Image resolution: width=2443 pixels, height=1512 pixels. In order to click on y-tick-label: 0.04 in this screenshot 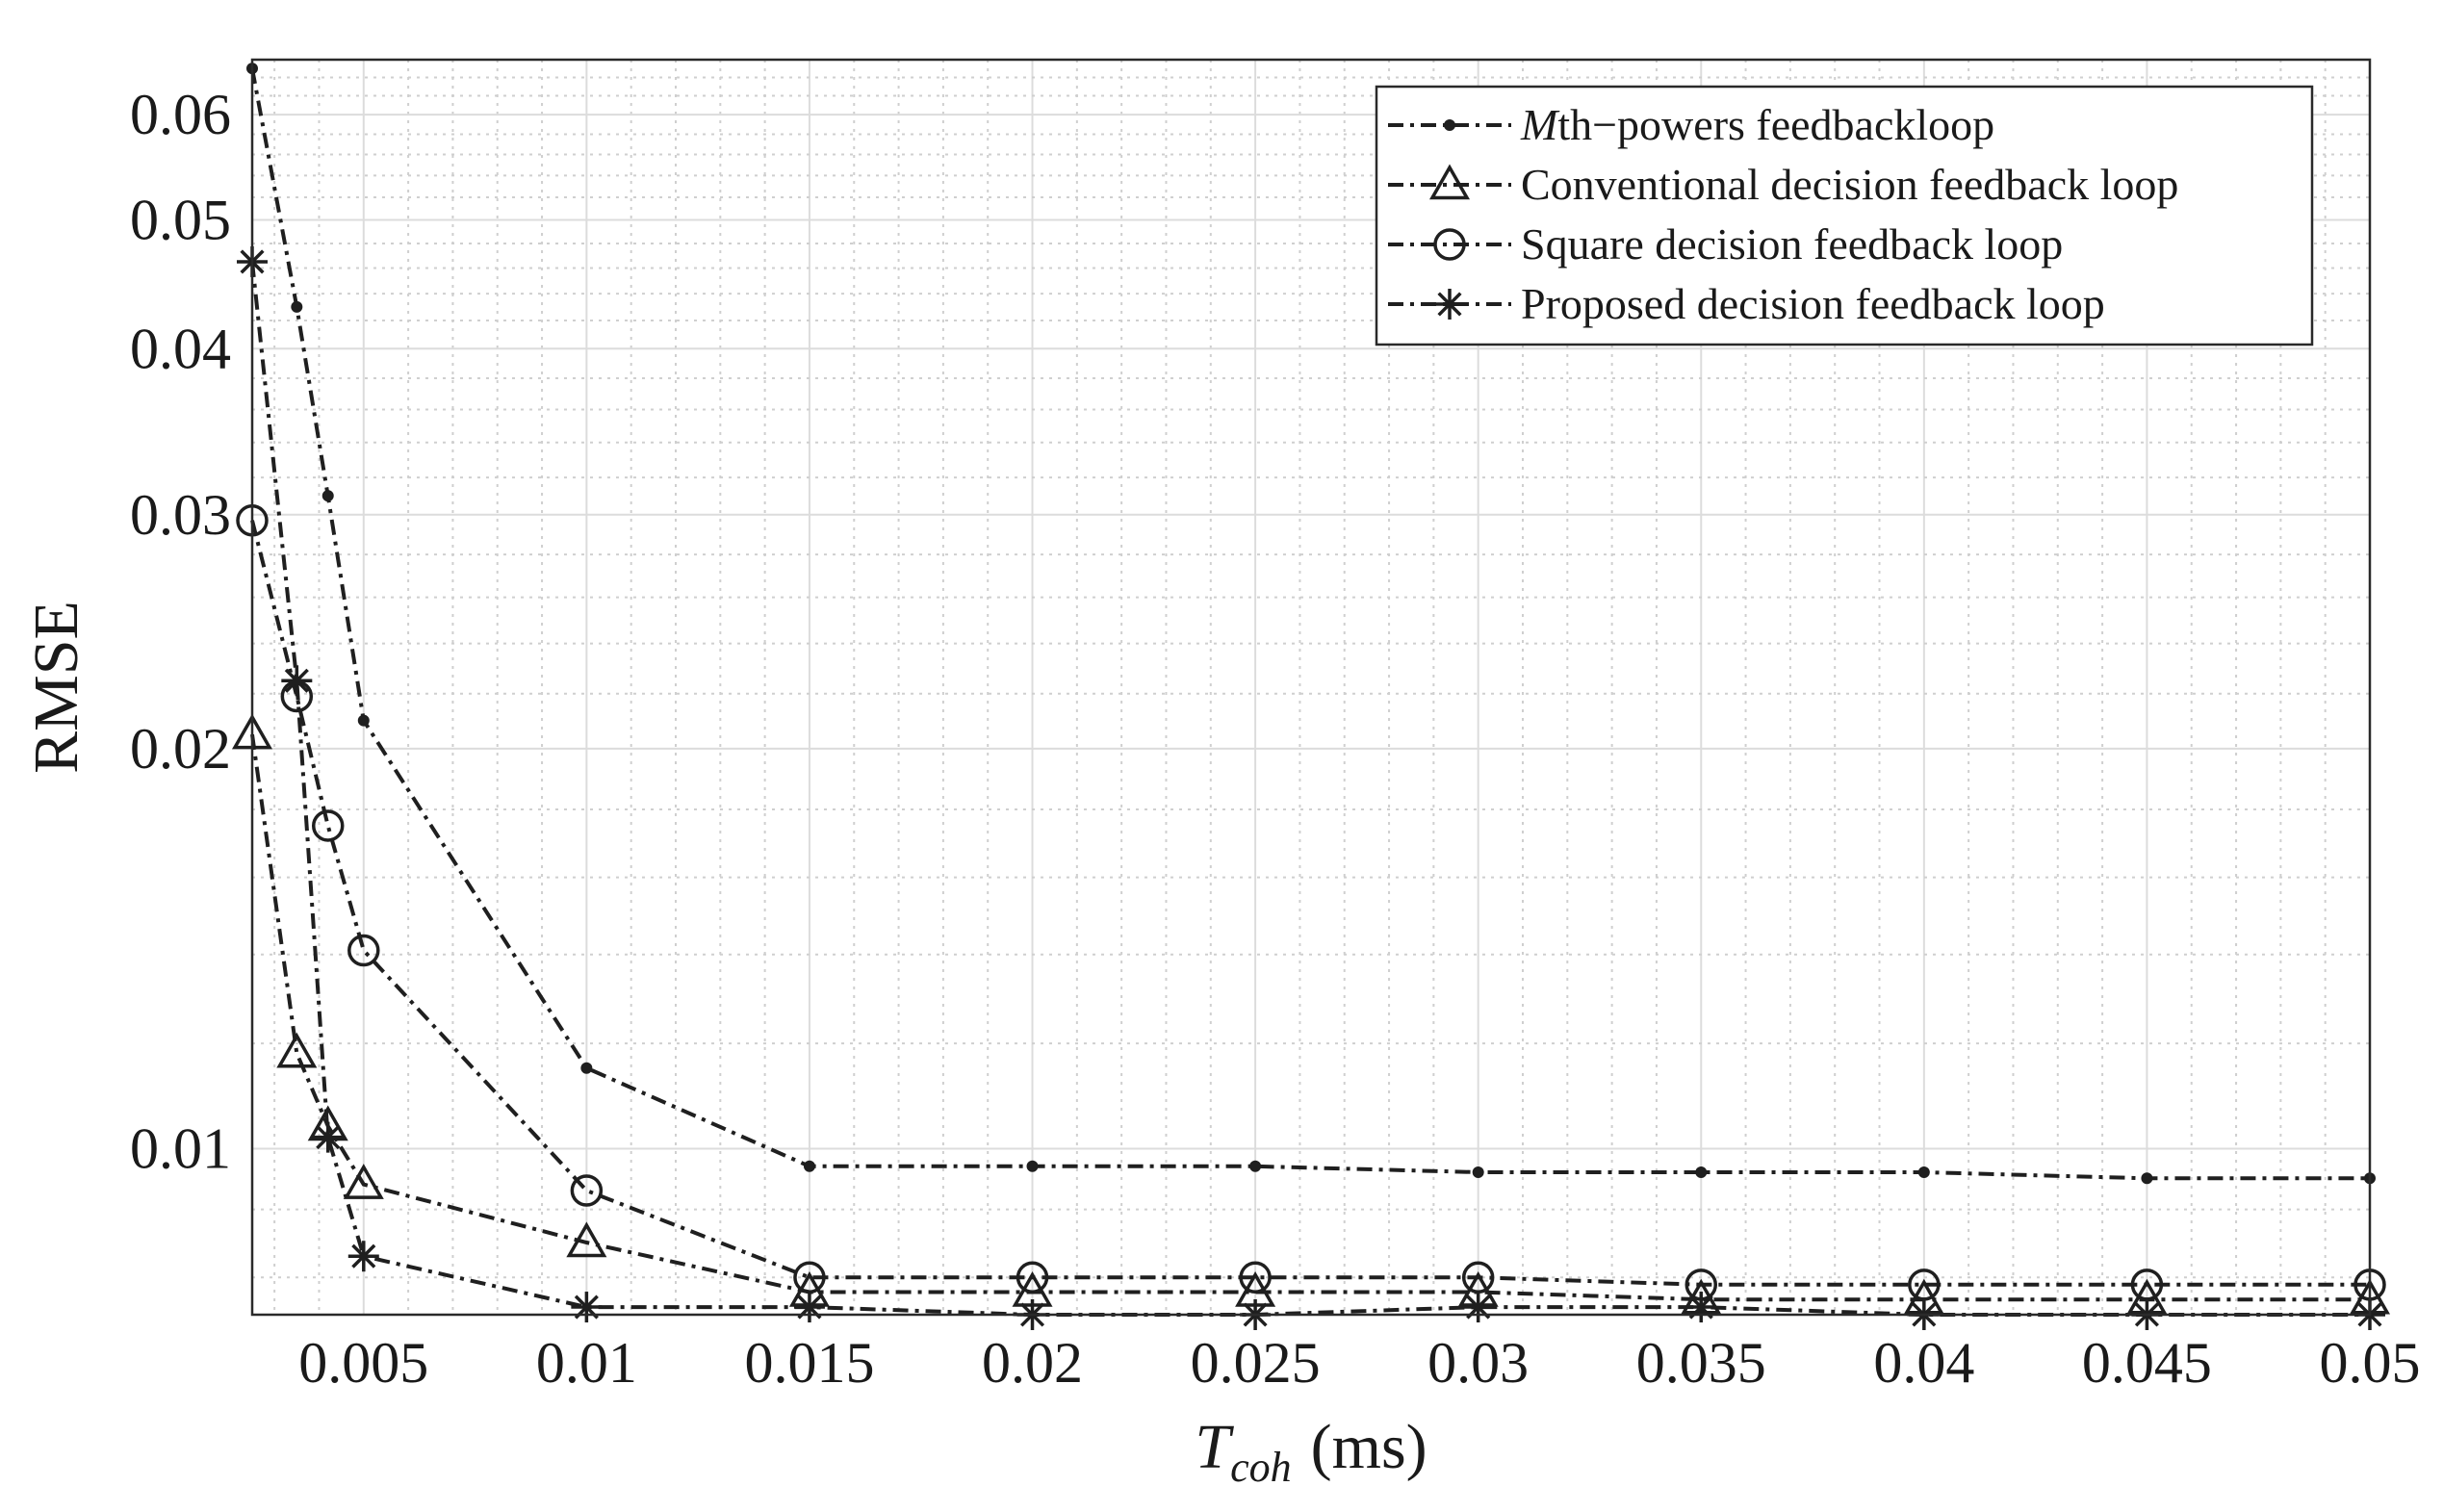, I will do `click(180, 348)`.